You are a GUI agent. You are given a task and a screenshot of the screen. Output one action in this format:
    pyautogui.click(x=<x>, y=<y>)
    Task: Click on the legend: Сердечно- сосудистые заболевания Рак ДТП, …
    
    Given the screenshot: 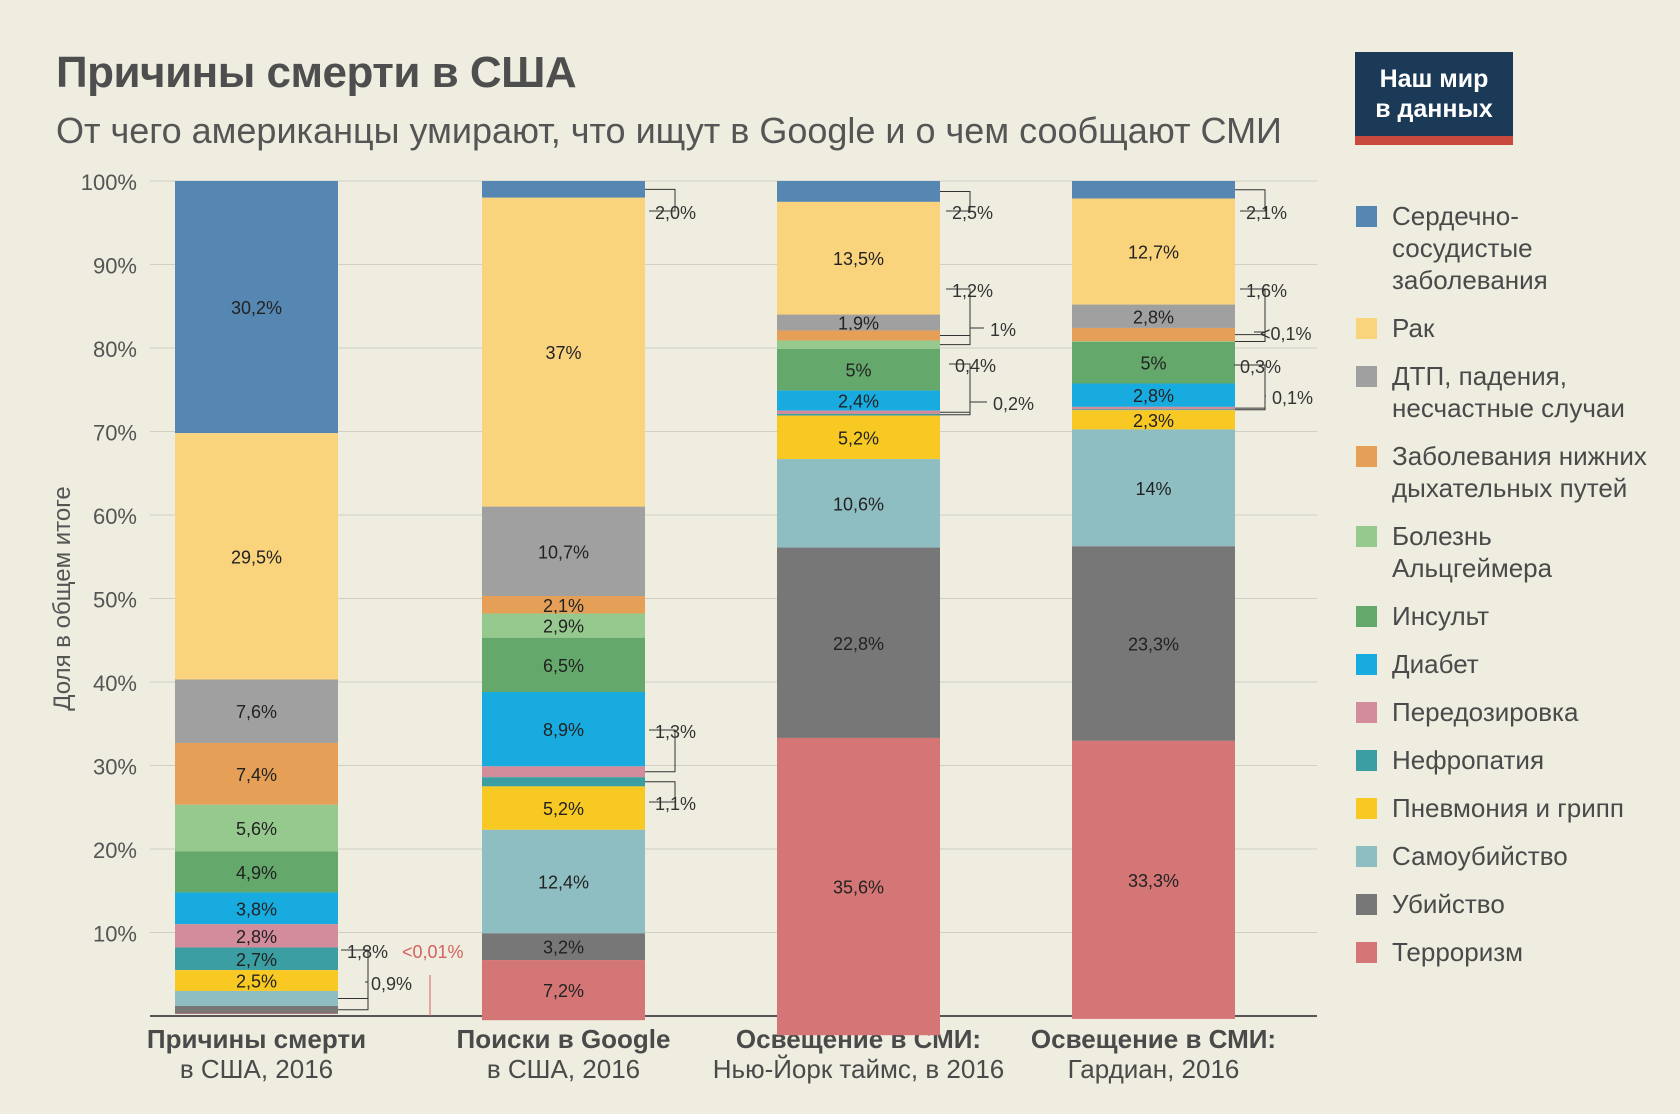 What is the action you would take?
    pyautogui.click(x=1516, y=592)
    